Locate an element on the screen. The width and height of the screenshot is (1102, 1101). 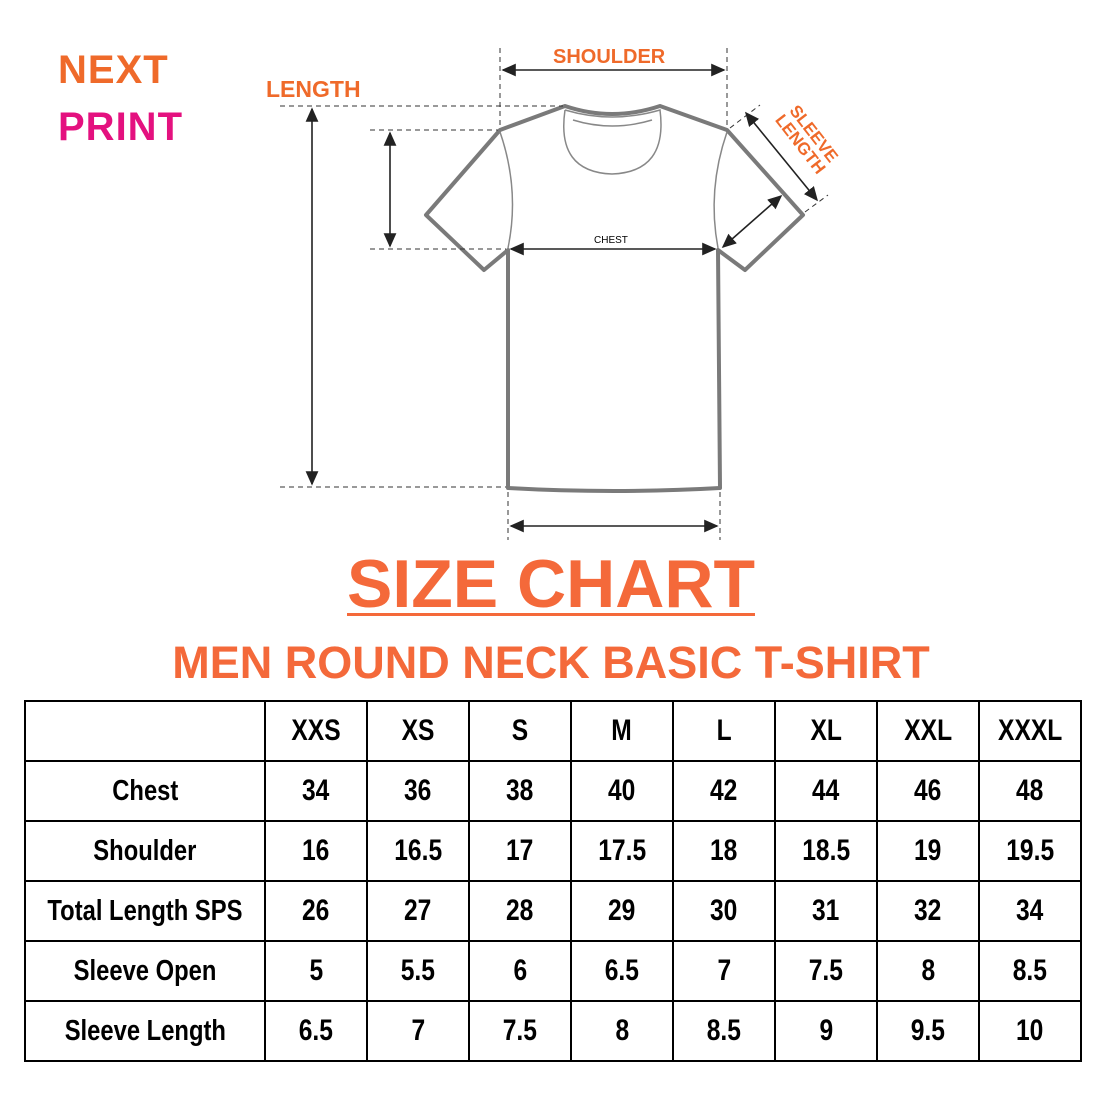
cell-value: 30 is located at coordinates (724, 910).